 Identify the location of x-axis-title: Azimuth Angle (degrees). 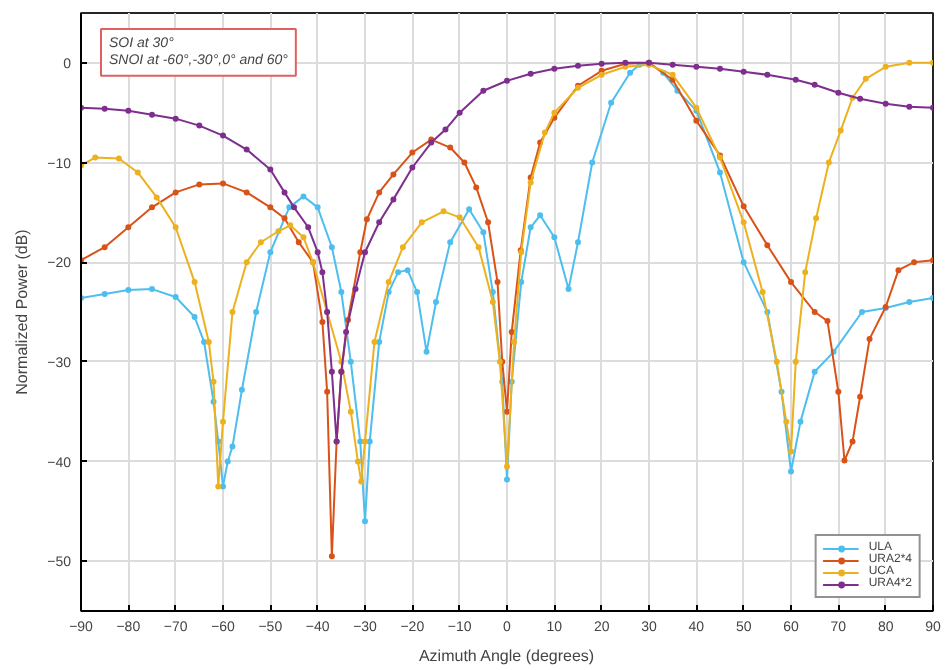
(506, 656).